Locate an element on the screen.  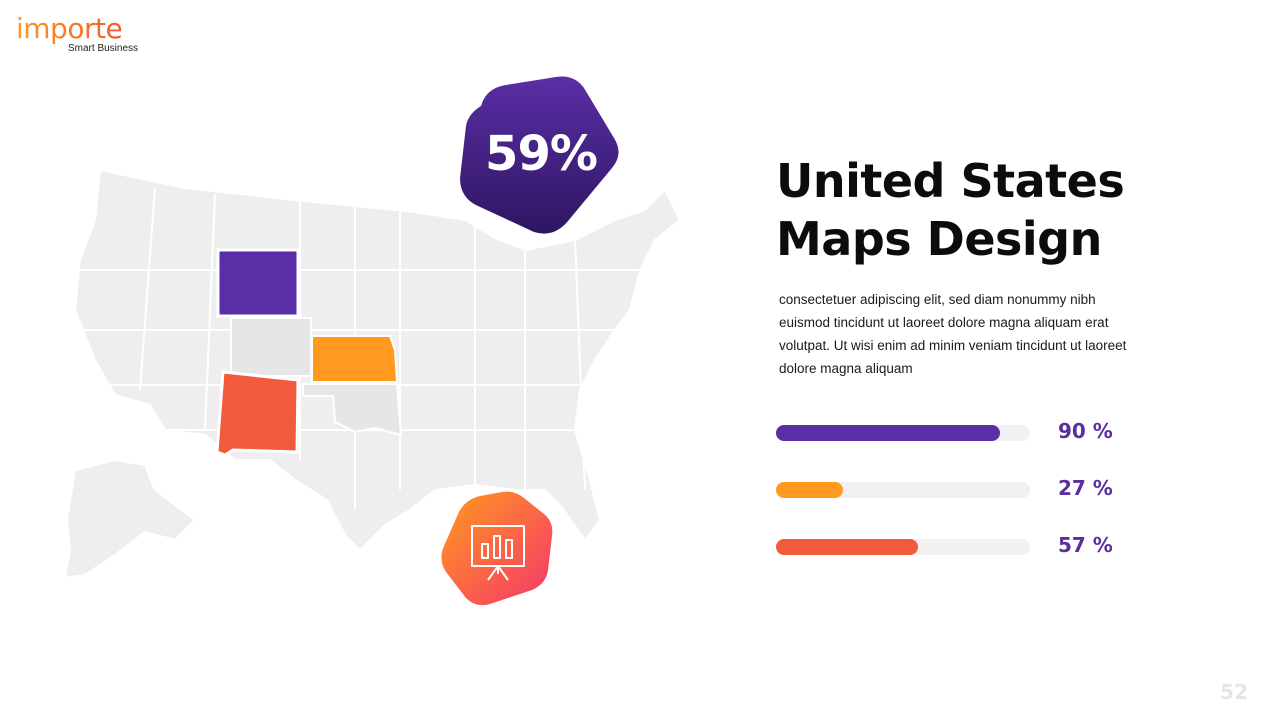
progress-row-3: 57 % is located at coordinates (956, 545).